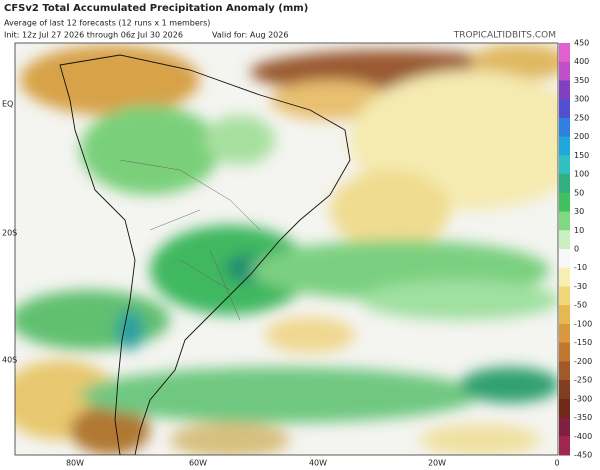  What do you see at coordinates (580, 286) in the screenshot?
I see `colorbar-label: -30` at bounding box center [580, 286].